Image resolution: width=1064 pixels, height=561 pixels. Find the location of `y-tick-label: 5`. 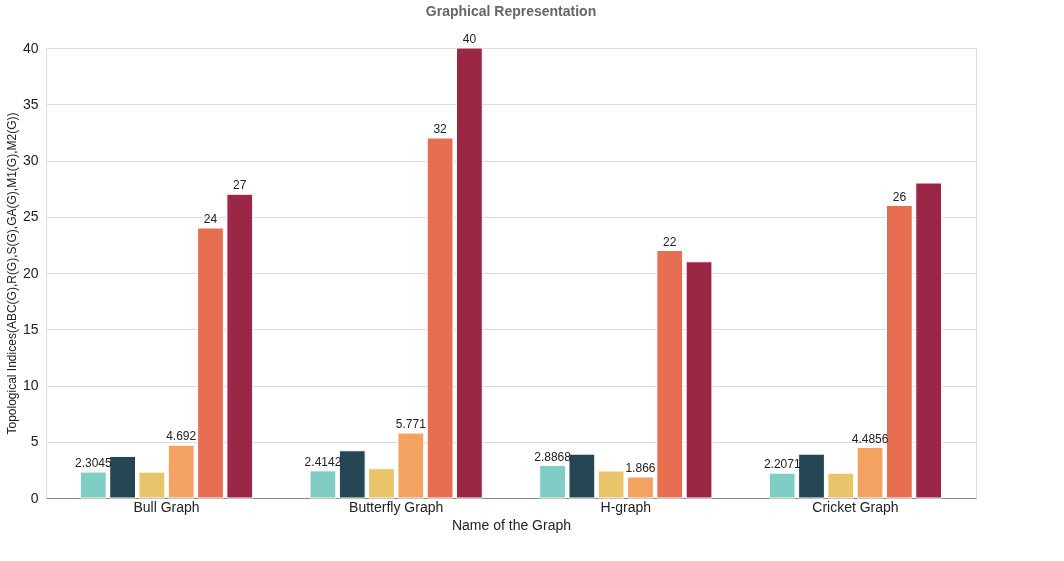

y-tick-label: 5 is located at coordinates (34, 441).